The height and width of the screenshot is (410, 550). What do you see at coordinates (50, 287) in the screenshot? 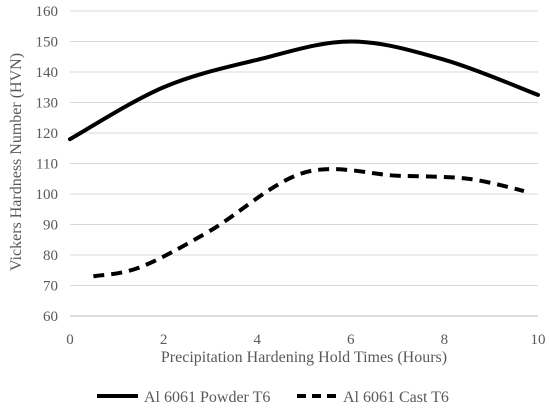
I see `y-tick-label: 70` at bounding box center [50, 287].